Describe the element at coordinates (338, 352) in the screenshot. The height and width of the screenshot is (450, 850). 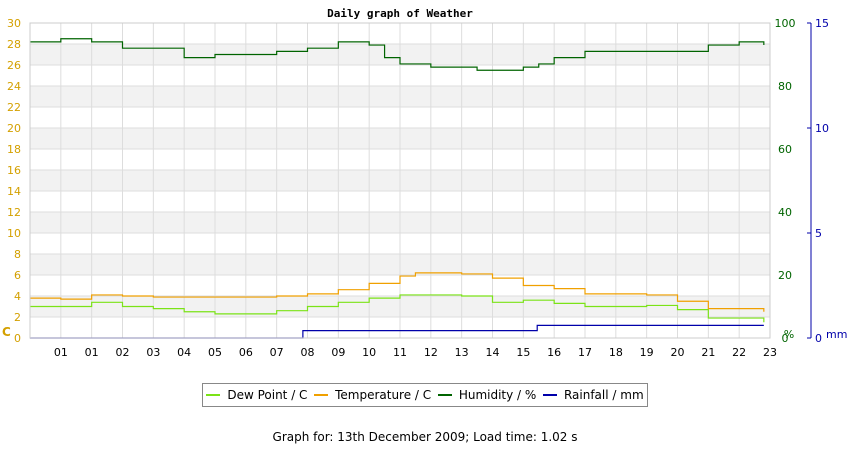
I see `x-axis-tick-label: 09` at that location.